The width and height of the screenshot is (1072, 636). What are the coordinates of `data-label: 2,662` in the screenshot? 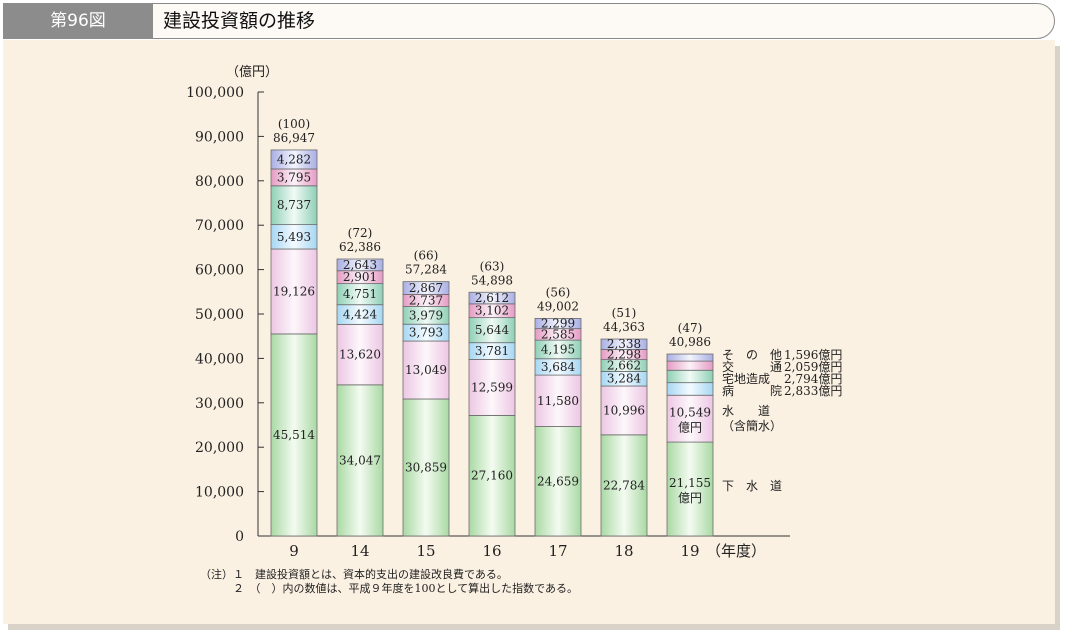 It's located at (624, 366).